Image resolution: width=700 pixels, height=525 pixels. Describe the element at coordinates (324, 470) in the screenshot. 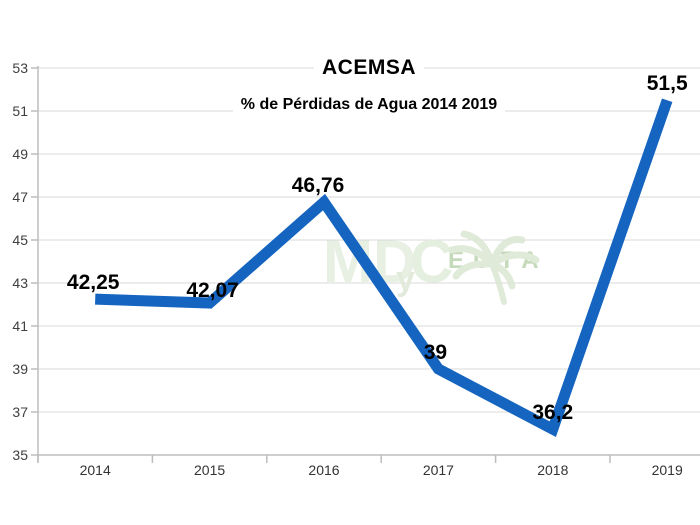

I see `x-axis-tick-label: 2016` at that location.